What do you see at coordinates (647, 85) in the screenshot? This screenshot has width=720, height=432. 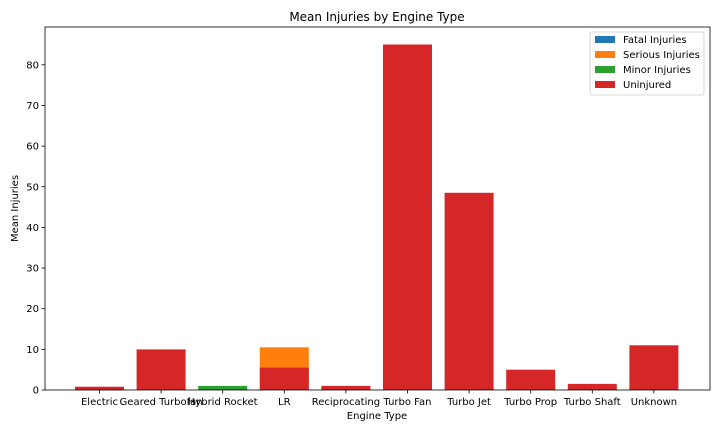 I see `legend-label-uninjured: Uninjured` at bounding box center [647, 85].